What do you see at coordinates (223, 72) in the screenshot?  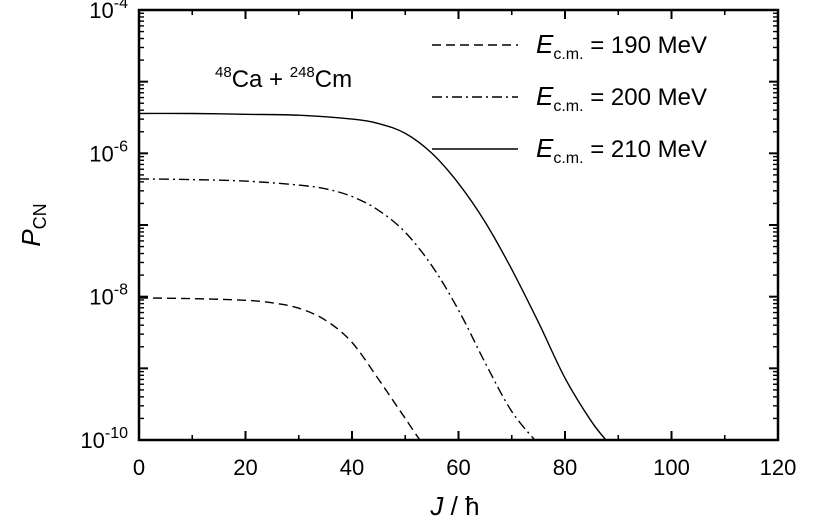 I see `annotation-mass1: 48` at bounding box center [223, 72].